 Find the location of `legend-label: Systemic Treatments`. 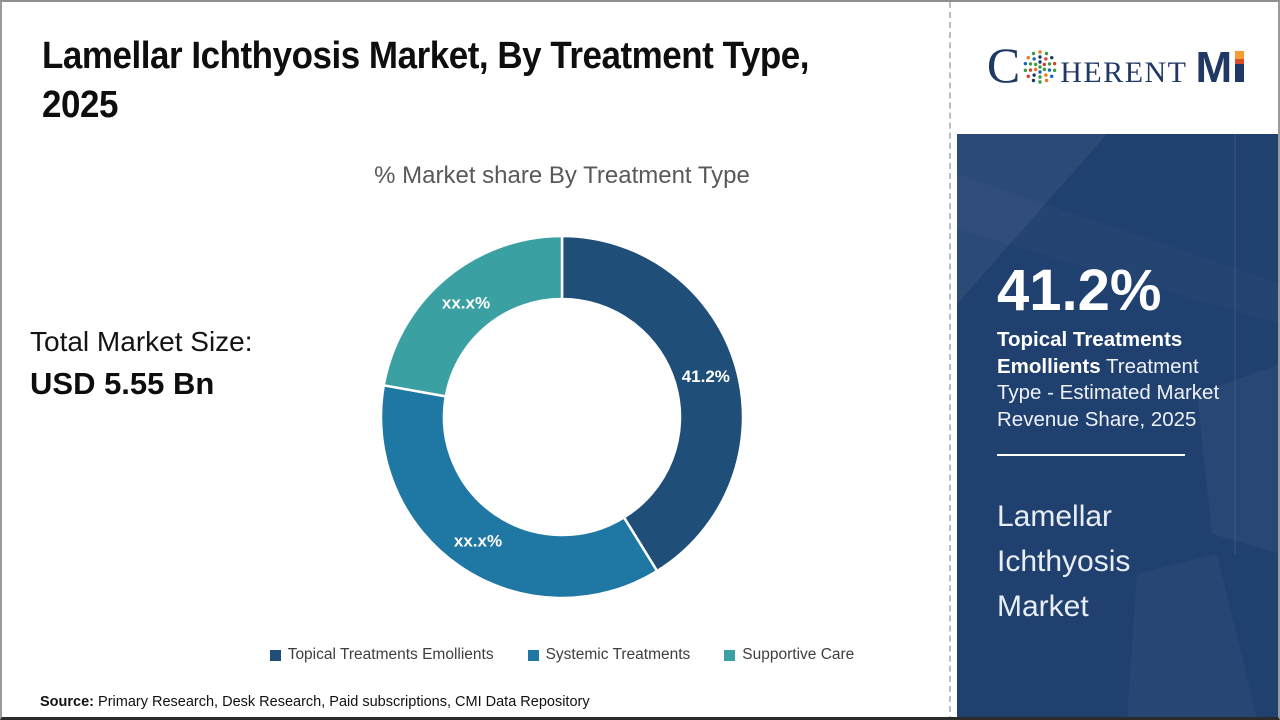

legend-label: Systemic Treatments is located at coordinates (618, 654).